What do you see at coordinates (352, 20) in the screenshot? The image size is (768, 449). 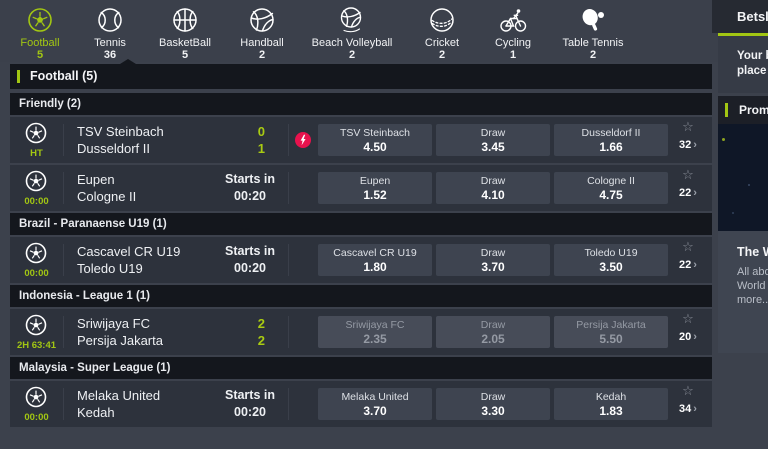 I see `beach-volleyball-icon` at bounding box center [352, 20].